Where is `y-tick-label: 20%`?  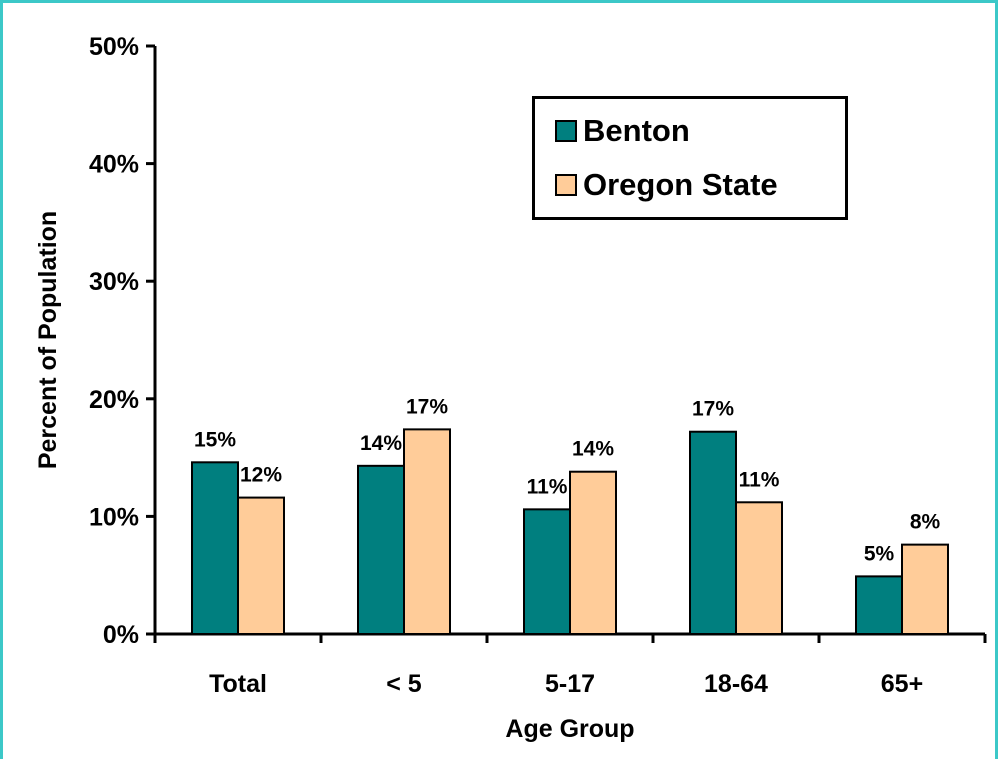
y-tick-label: 20% is located at coordinates (114, 400).